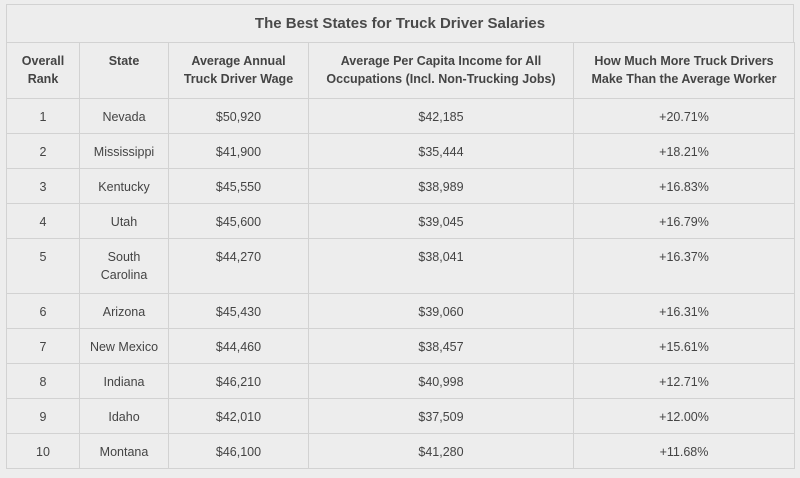 The width and height of the screenshot is (800, 478). What do you see at coordinates (43, 381) in the screenshot?
I see `cell-rank: 8` at bounding box center [43, 381].